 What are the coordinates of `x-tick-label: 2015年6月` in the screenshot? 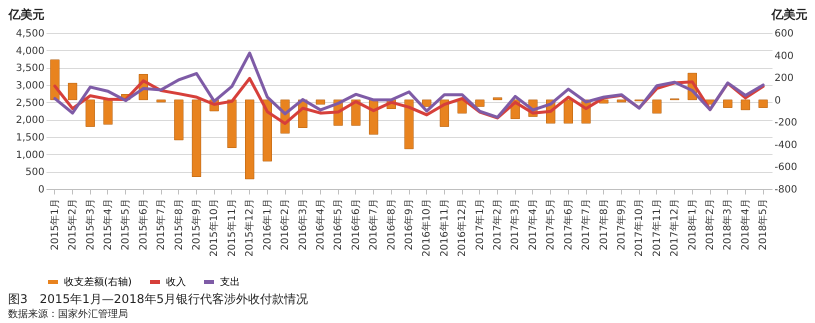 It's located at (143, 224).